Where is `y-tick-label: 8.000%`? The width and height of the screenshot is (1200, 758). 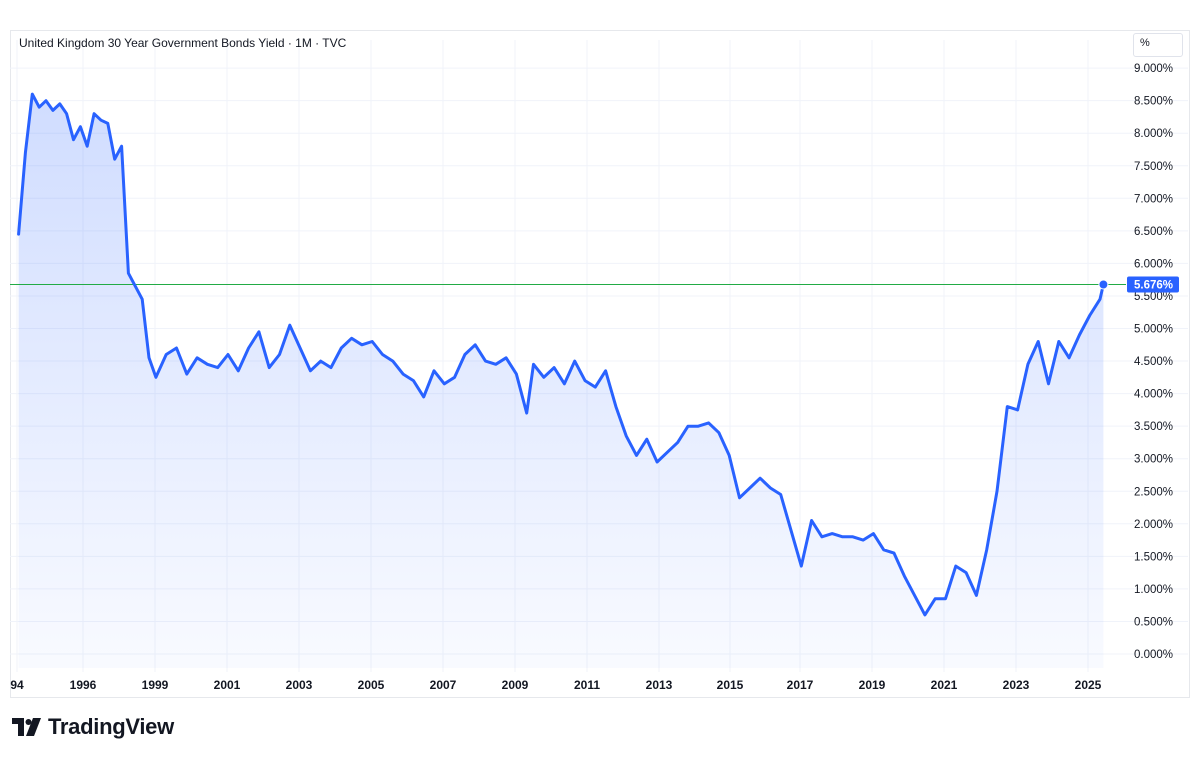 y-tick-label: 8.000% is located at coordinates (1153, 134).